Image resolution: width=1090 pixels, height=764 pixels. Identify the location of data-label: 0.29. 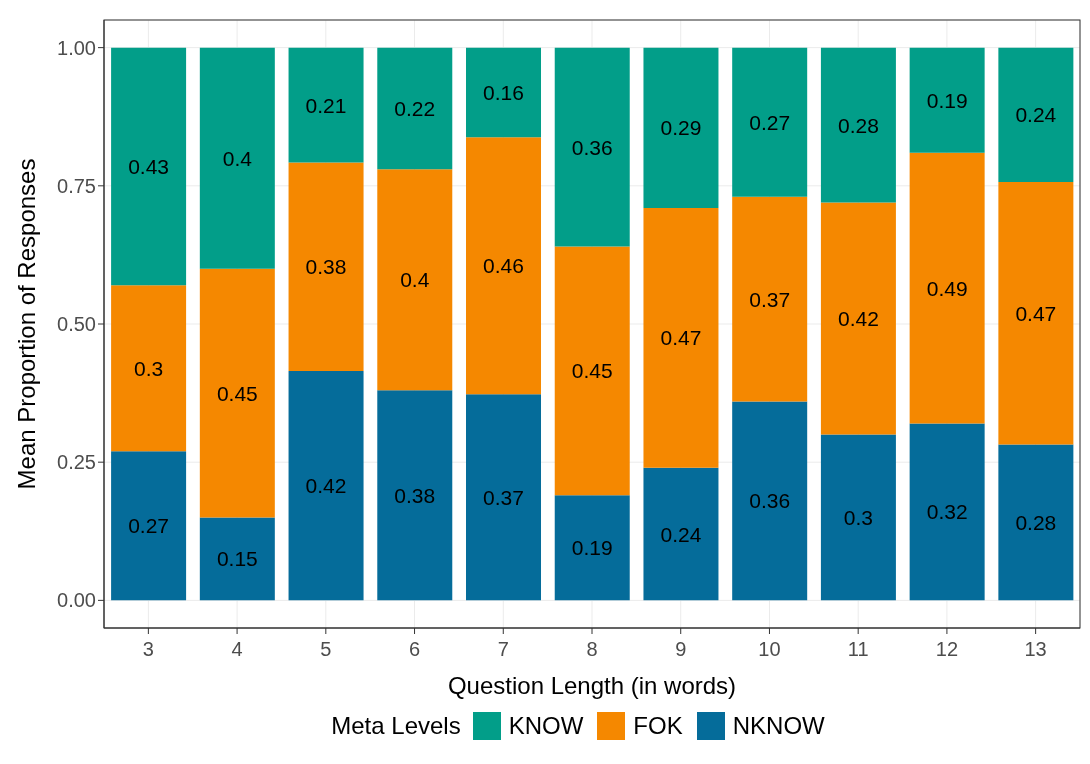
(681, 128).